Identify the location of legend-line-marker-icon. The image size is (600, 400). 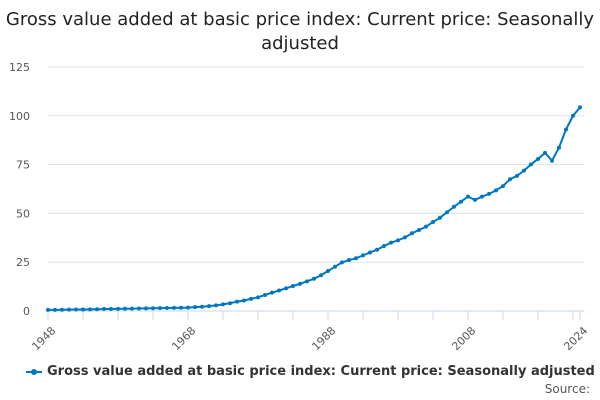
(34, 371).